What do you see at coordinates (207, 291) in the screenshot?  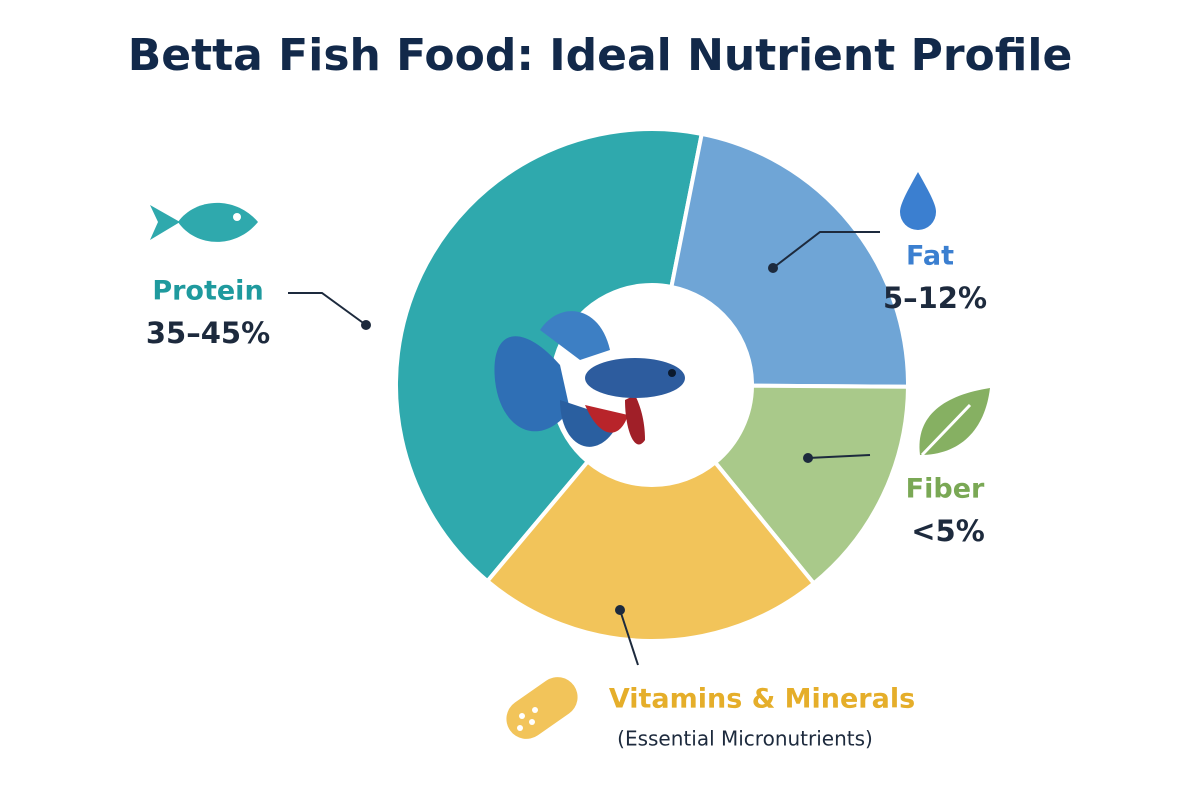 I see `category-label: Protein` at bounding box center [207, 291].